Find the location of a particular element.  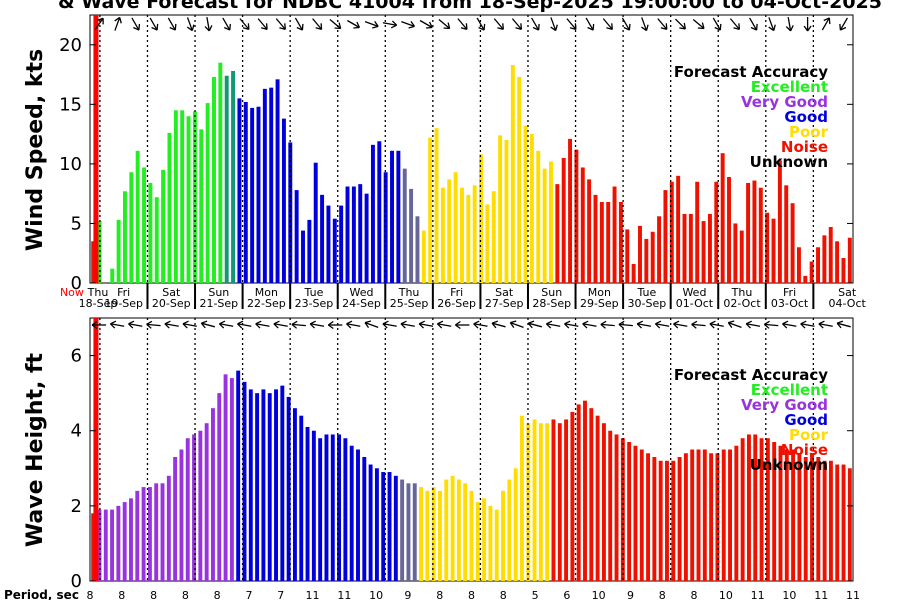

date-label: 24-Sep is located at coordinates (361, 303).